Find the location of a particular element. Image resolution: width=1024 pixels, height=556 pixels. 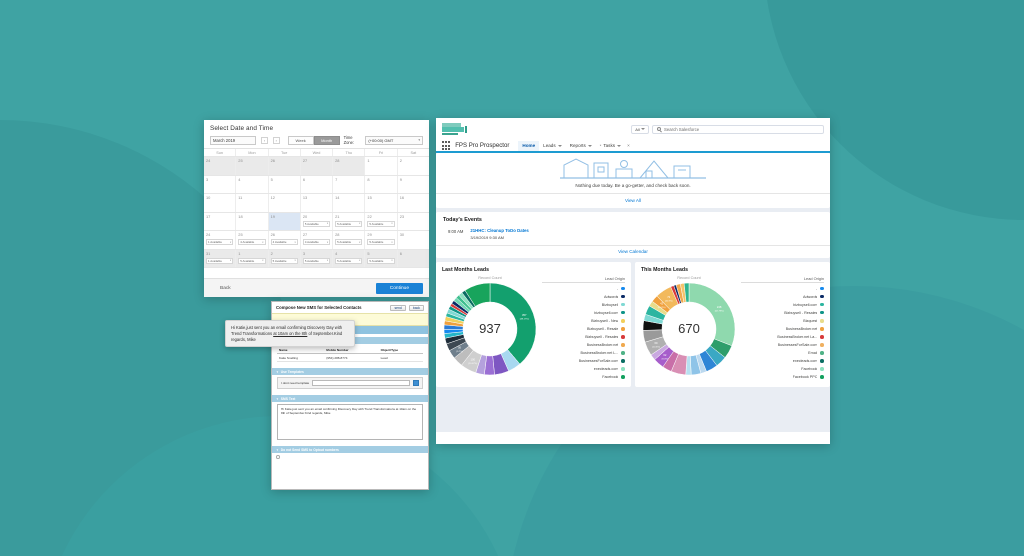

calendar-day-cell: 15 is located at coordinates (381, 203).